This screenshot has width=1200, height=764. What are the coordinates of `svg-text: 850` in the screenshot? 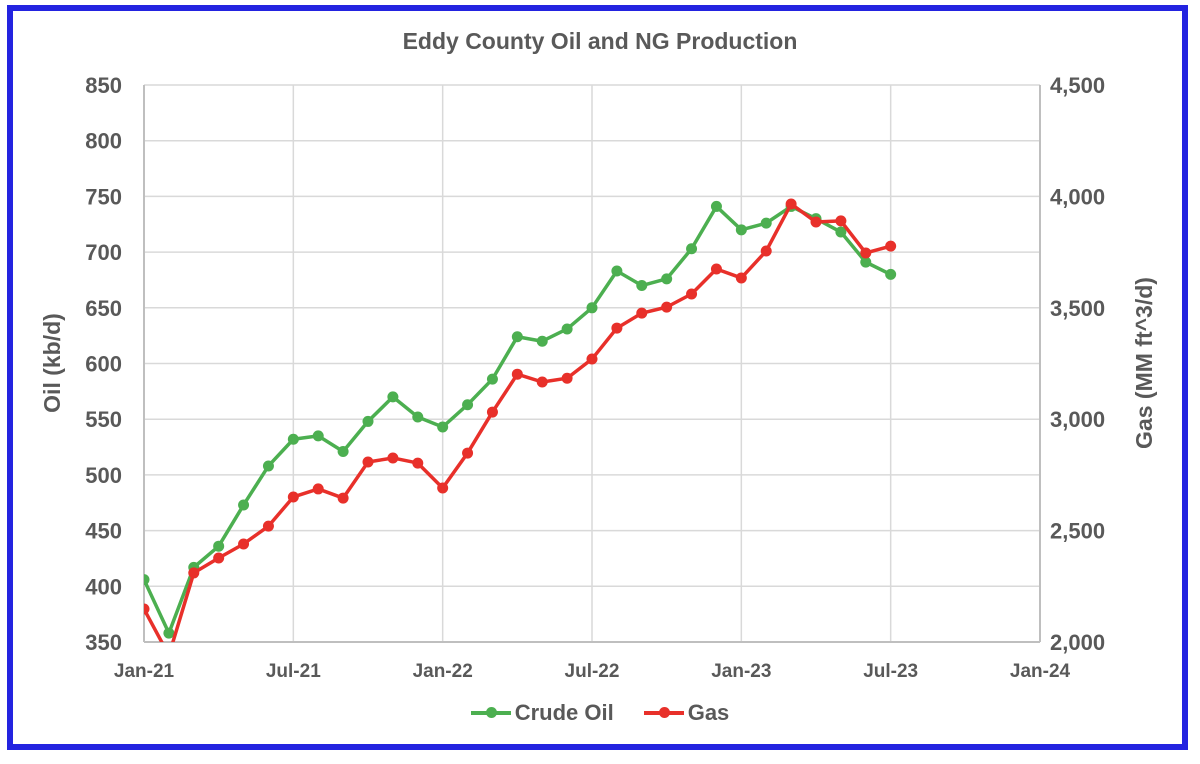 It's located at (103, 85).